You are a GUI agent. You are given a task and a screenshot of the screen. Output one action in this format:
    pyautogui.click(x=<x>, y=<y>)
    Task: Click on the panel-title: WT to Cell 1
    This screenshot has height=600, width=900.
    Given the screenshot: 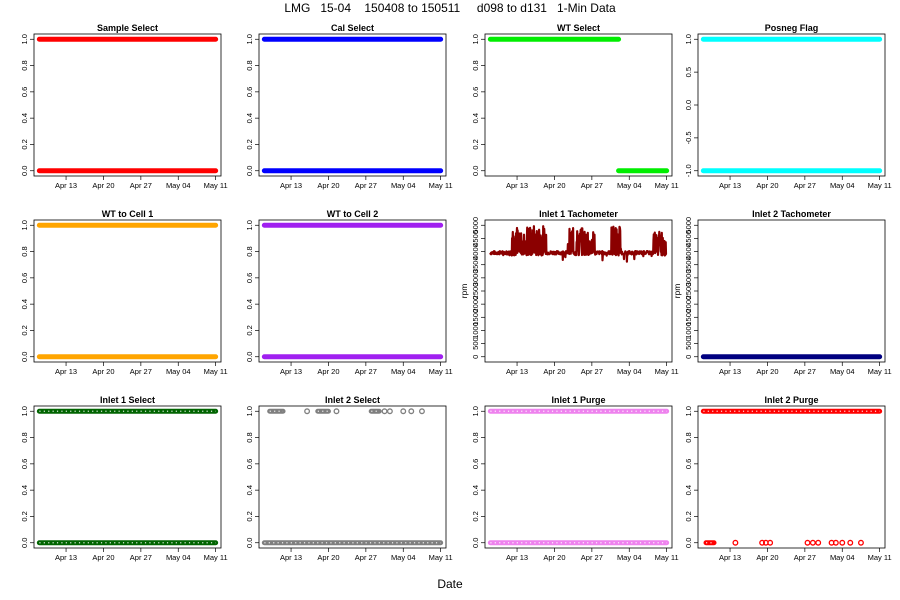 What is the action you would take?
    pyautogui.click(x=128, y=214)
    